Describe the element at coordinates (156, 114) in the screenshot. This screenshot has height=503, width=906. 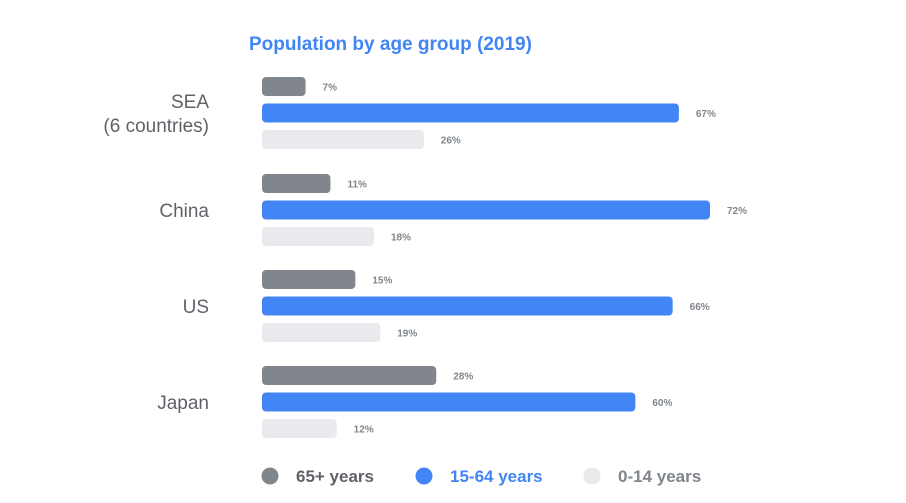
I see `category-label: SEA (6 countries)` at that location.